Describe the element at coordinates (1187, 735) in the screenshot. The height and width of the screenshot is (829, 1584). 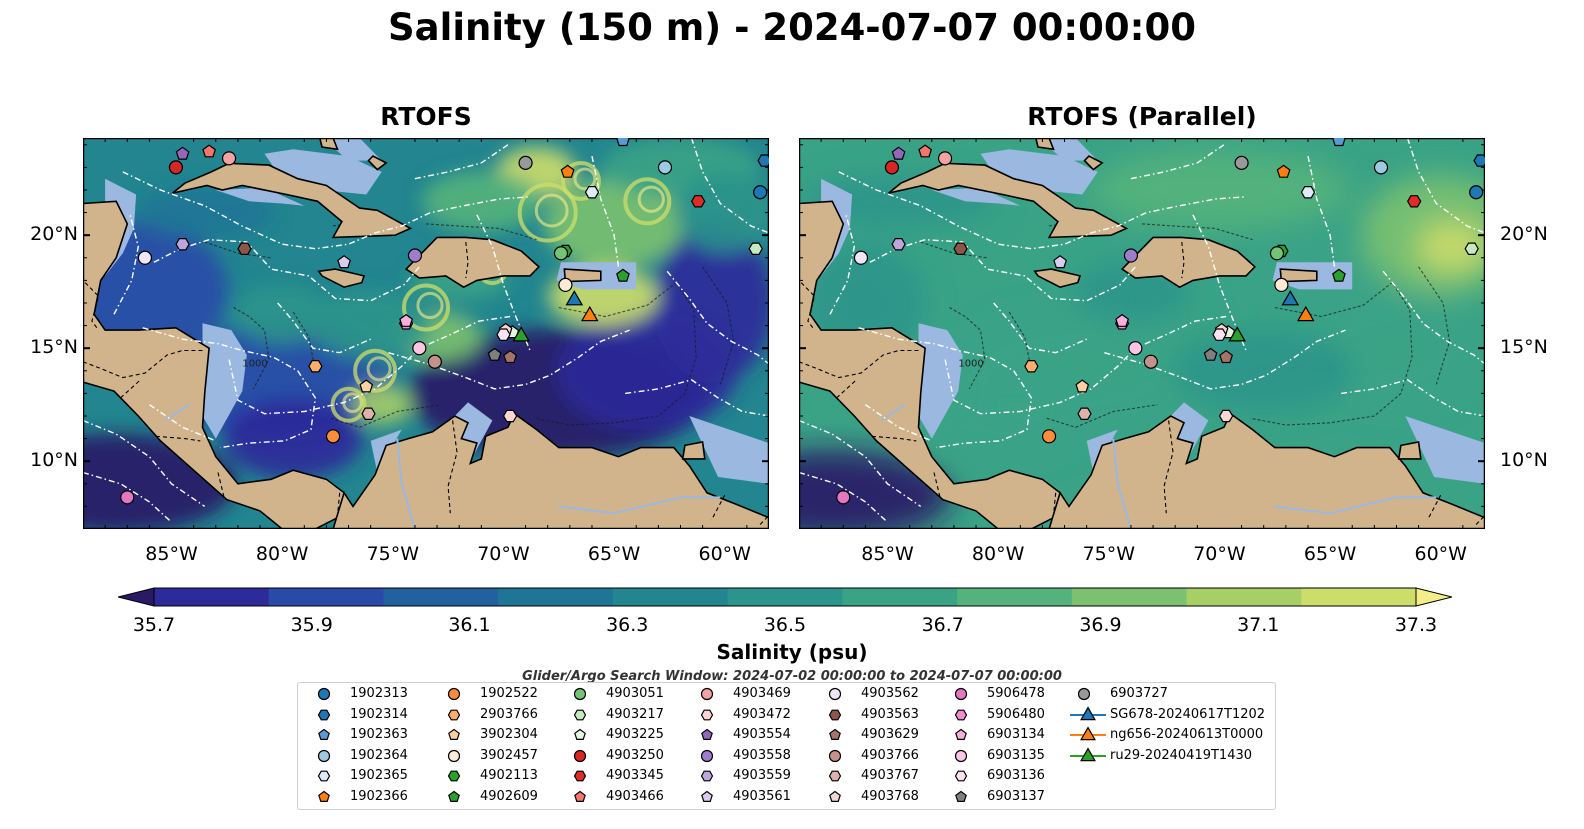
I see `legend-item-label: ng656-20240613T0000` at that location.